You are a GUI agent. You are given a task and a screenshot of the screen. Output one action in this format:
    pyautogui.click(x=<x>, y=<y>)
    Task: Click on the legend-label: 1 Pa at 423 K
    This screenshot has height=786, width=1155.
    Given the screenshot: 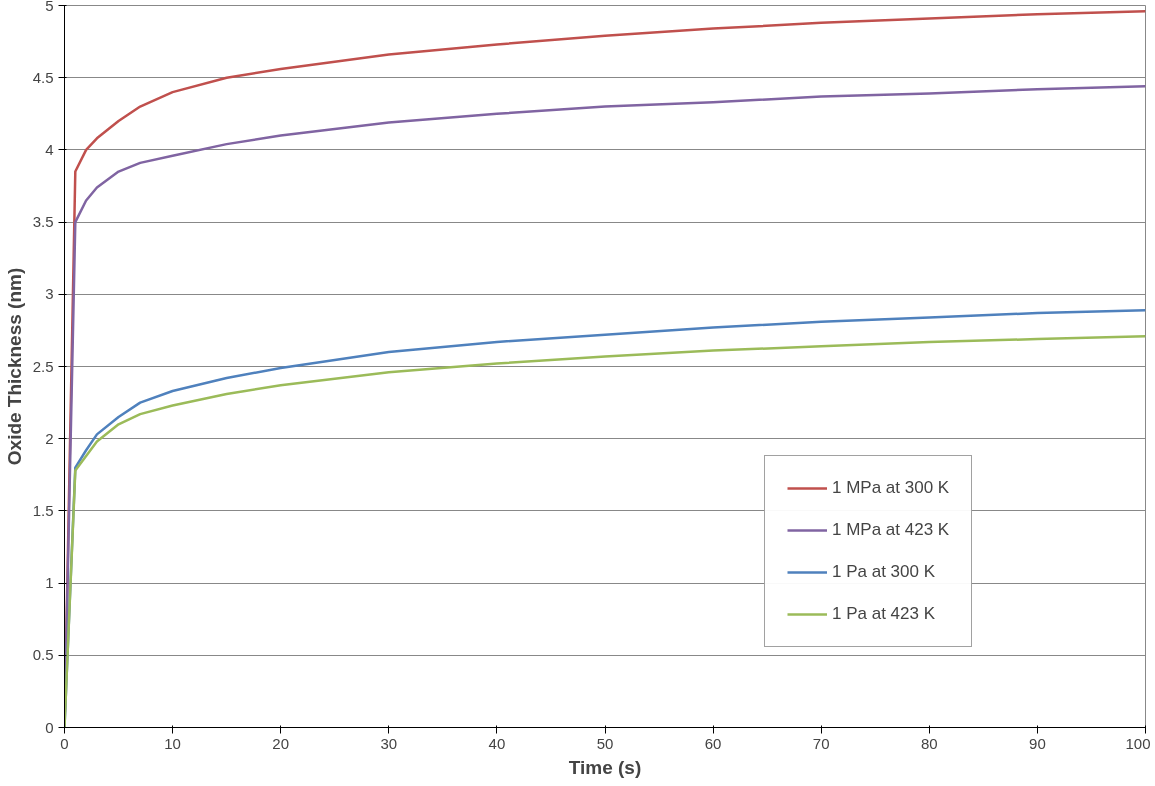 What is the action you would take?
    pyautogui.click(x=884, y=614)
    